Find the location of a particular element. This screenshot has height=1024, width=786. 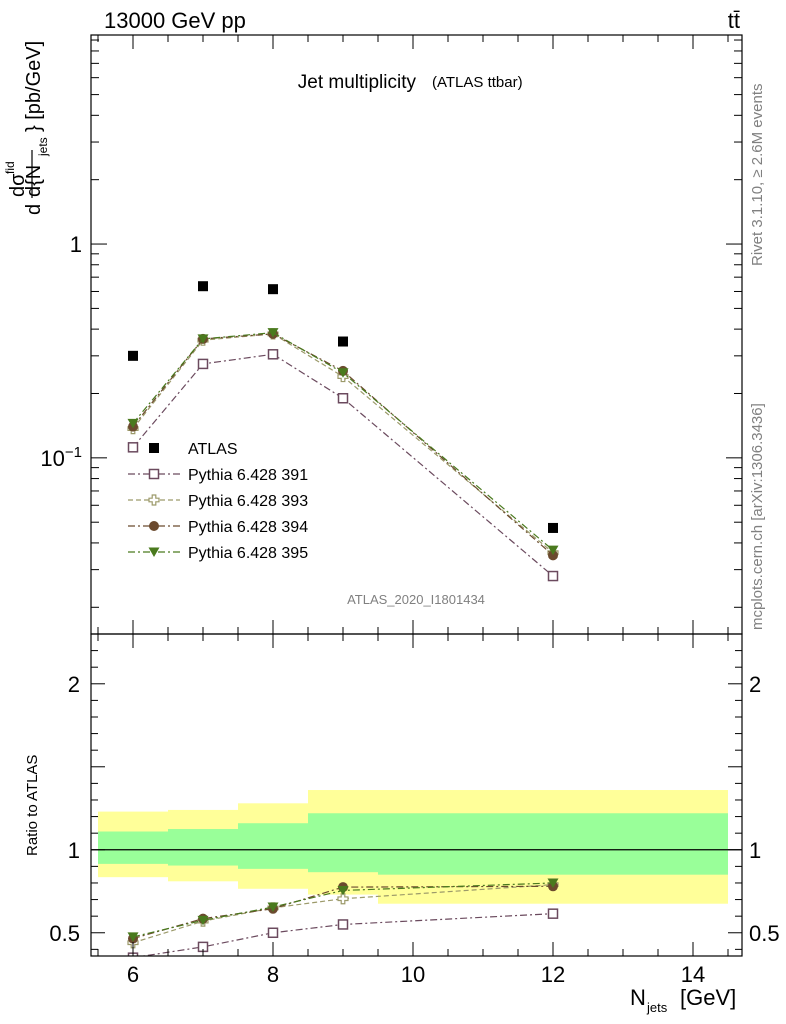

legend-item-pythia-6-428-394: Pythia 6.428 394 is located at coordinates (218, 527).